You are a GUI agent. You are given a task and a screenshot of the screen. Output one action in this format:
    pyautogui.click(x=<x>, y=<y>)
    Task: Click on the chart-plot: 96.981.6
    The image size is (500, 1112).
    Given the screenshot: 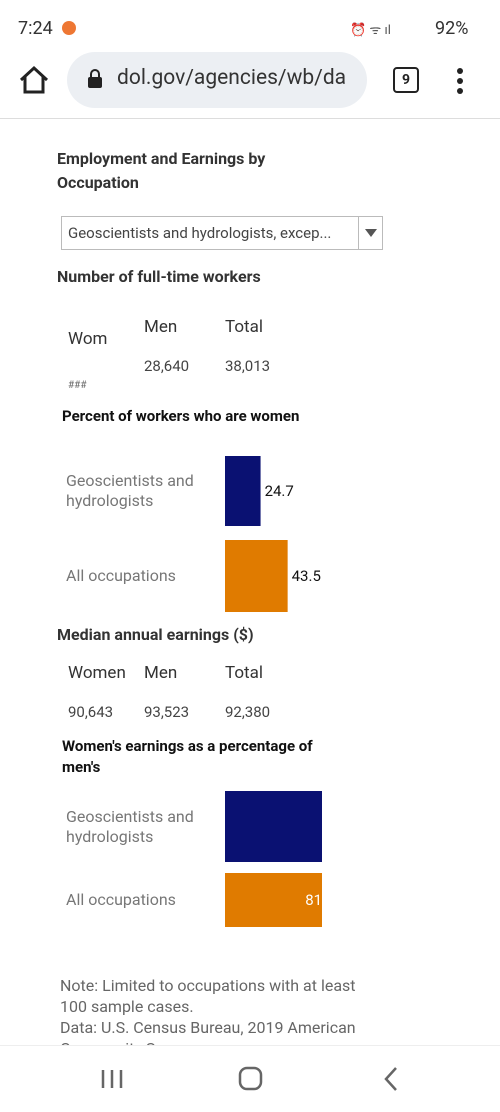 What is the action you would take?
    pyautogui.click(x=273, y=859)
    